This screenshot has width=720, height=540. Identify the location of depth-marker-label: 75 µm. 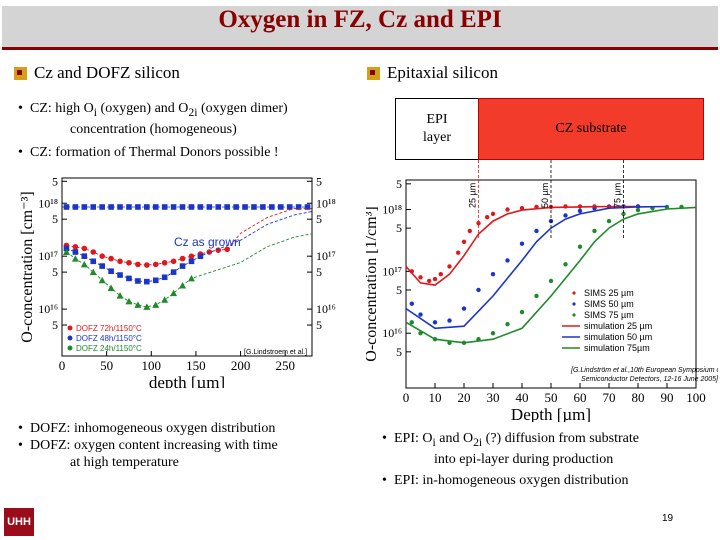
(618, 195).